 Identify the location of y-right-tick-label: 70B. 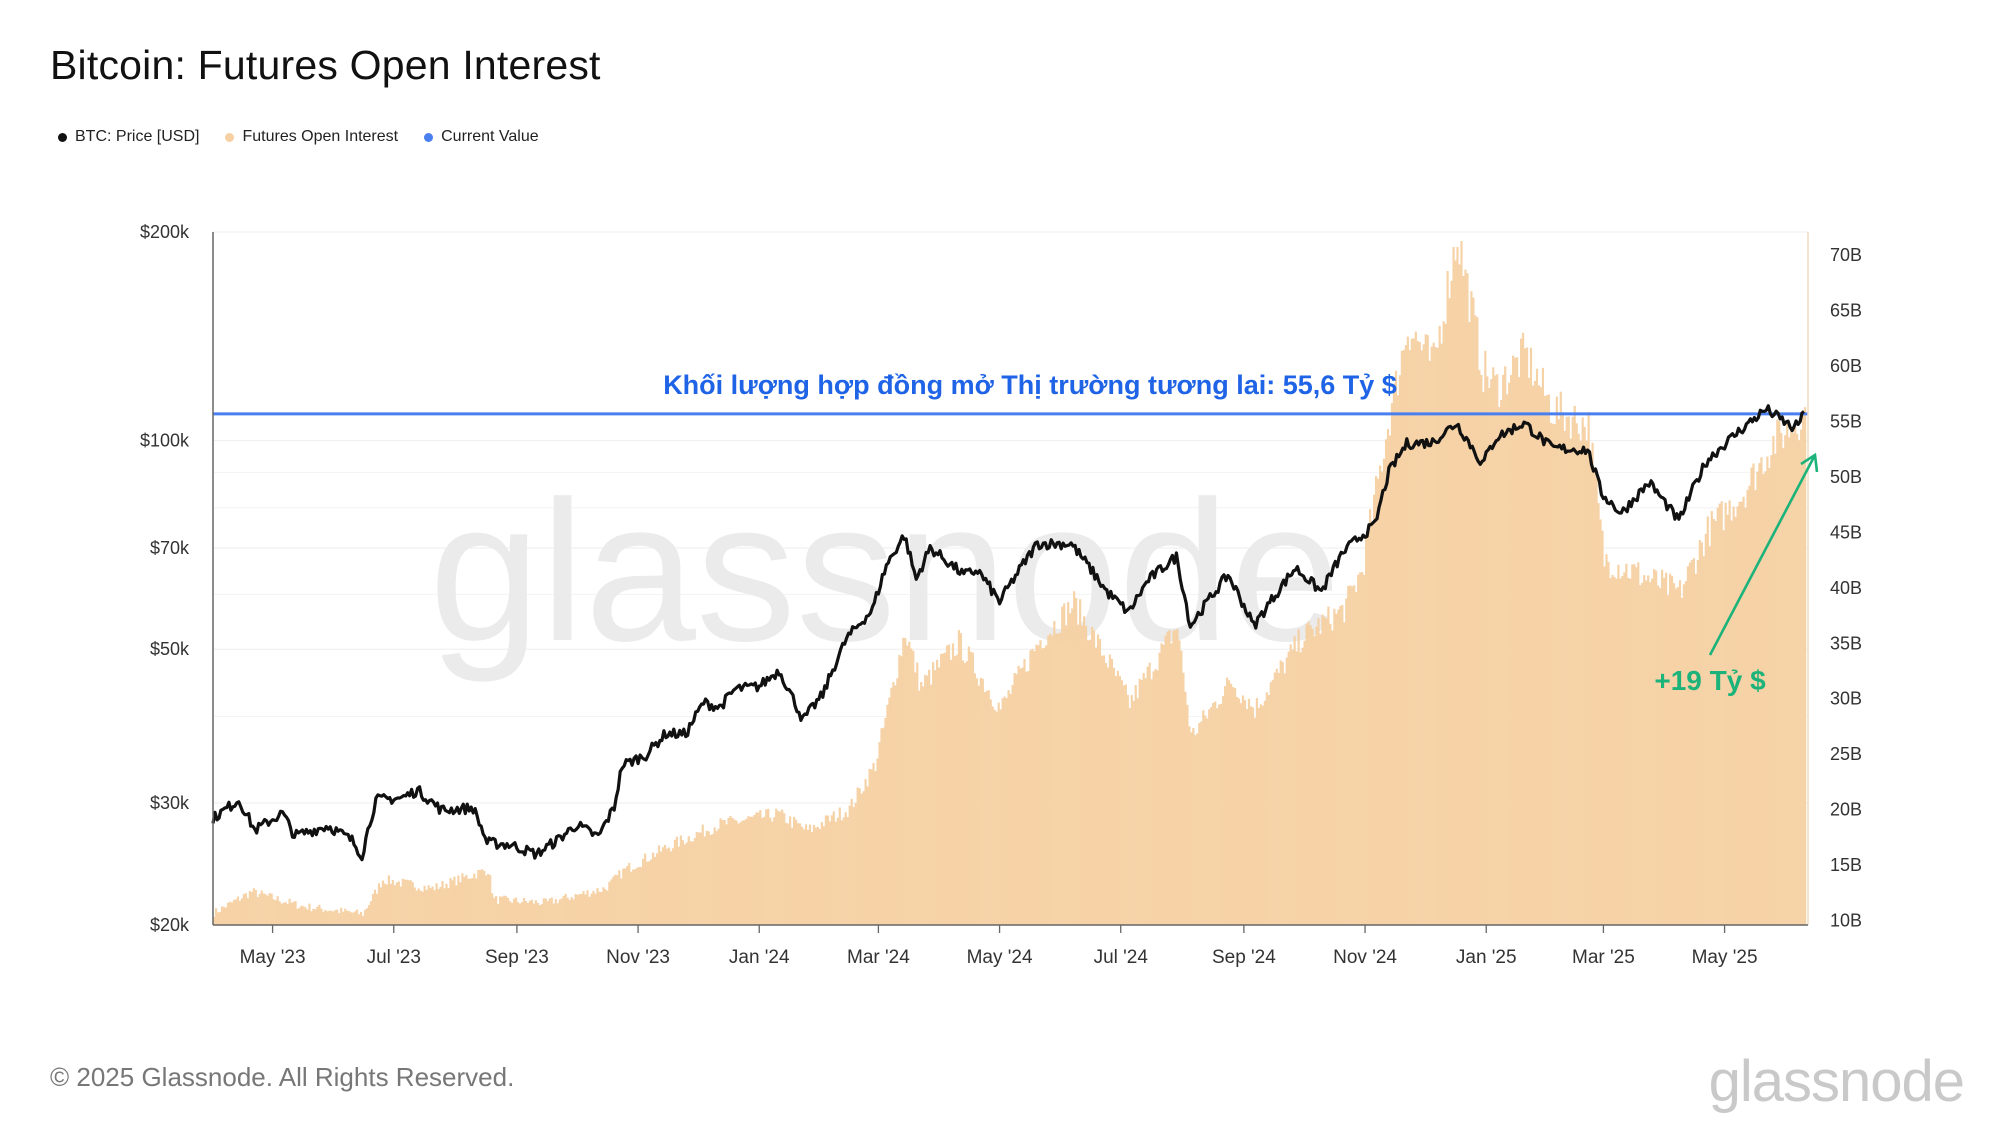
(1846, 255).